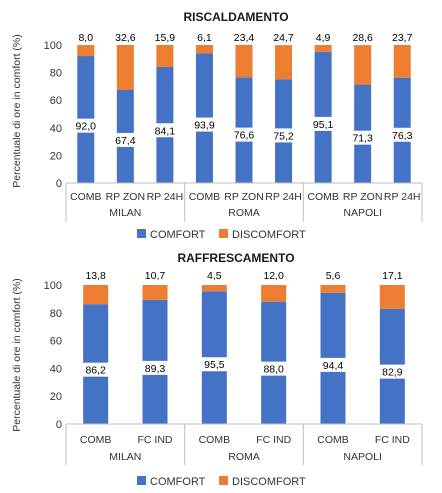  I want to click on data-label-comfort: 67,4, so click(125, 141).